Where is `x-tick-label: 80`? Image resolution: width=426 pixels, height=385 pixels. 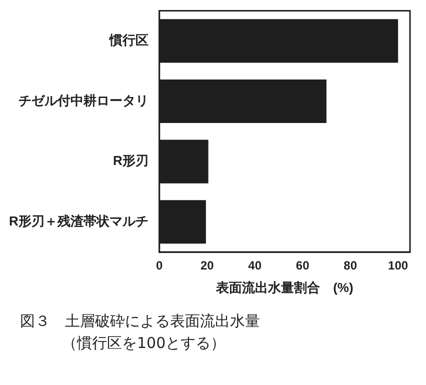 x-tick-label: 80 is located at coordinates (351, 265).